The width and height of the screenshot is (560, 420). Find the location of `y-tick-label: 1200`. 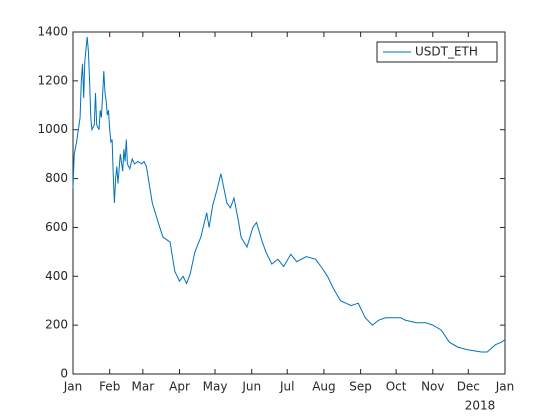

y-tick-label: 1200 is located at coordinates (52, 80).